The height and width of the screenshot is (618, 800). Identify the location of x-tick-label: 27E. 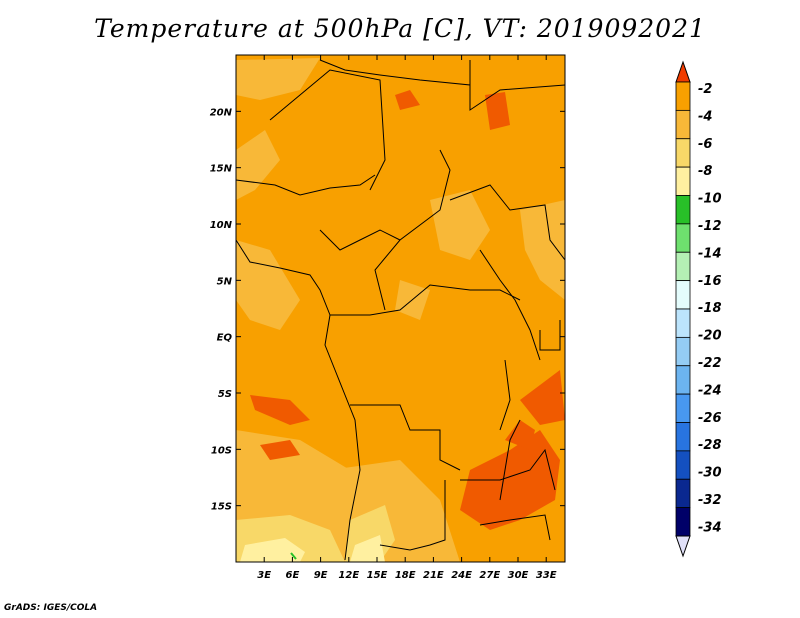
(489, 575).